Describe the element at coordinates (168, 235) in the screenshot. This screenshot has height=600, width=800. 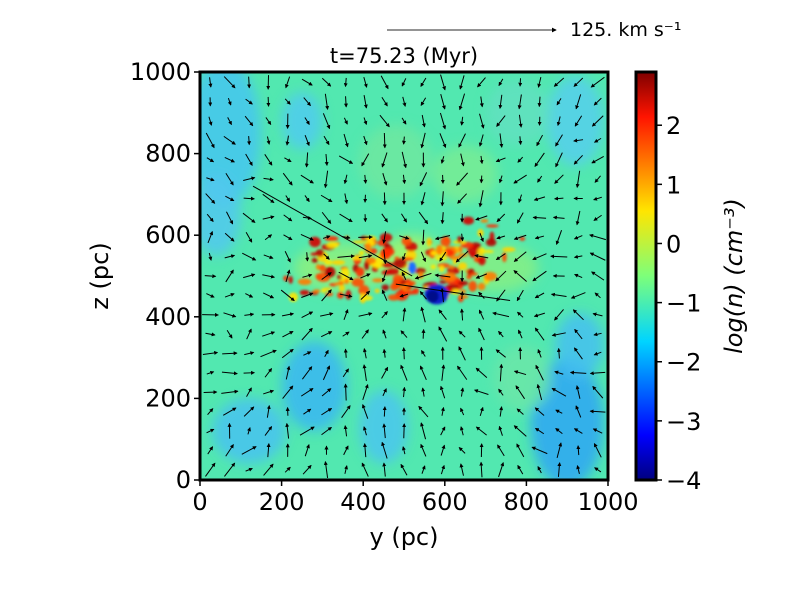
I see `y-tick-label: 600` at that location.